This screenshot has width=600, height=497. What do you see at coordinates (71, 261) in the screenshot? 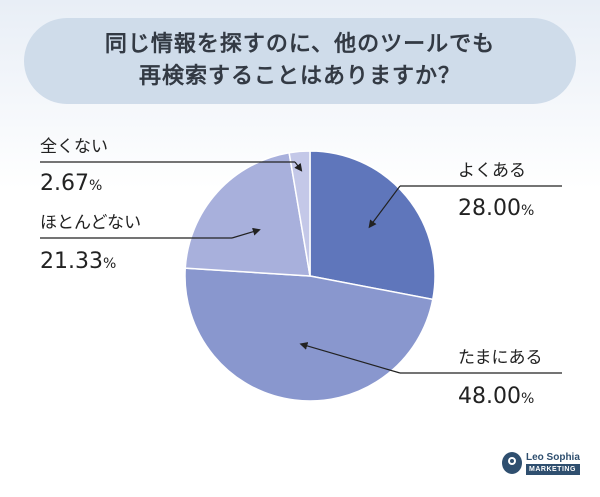
I see `slice-value-number: 21.33` at bounding box center [71, 261].